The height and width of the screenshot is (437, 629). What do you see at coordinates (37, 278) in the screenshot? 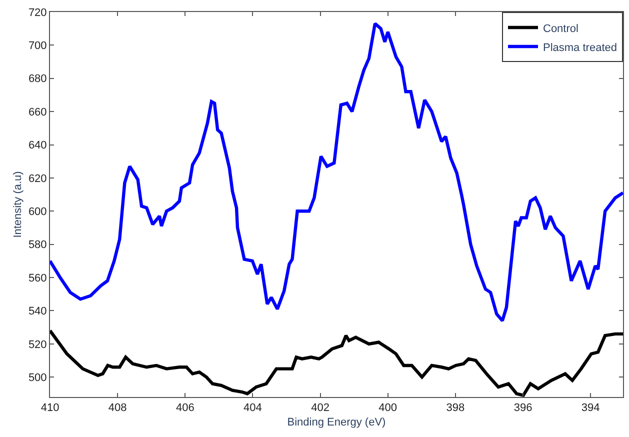
I see `y-tick-label: 560` at bounding box center [37, 278].